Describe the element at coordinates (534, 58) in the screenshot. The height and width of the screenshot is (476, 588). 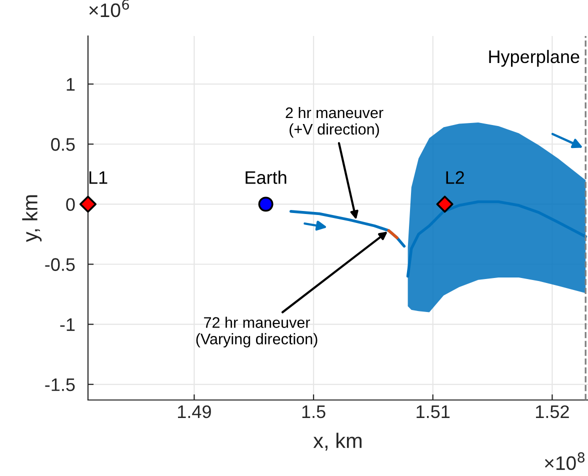
I see `ref-line-label: Hyperplane` at that location.